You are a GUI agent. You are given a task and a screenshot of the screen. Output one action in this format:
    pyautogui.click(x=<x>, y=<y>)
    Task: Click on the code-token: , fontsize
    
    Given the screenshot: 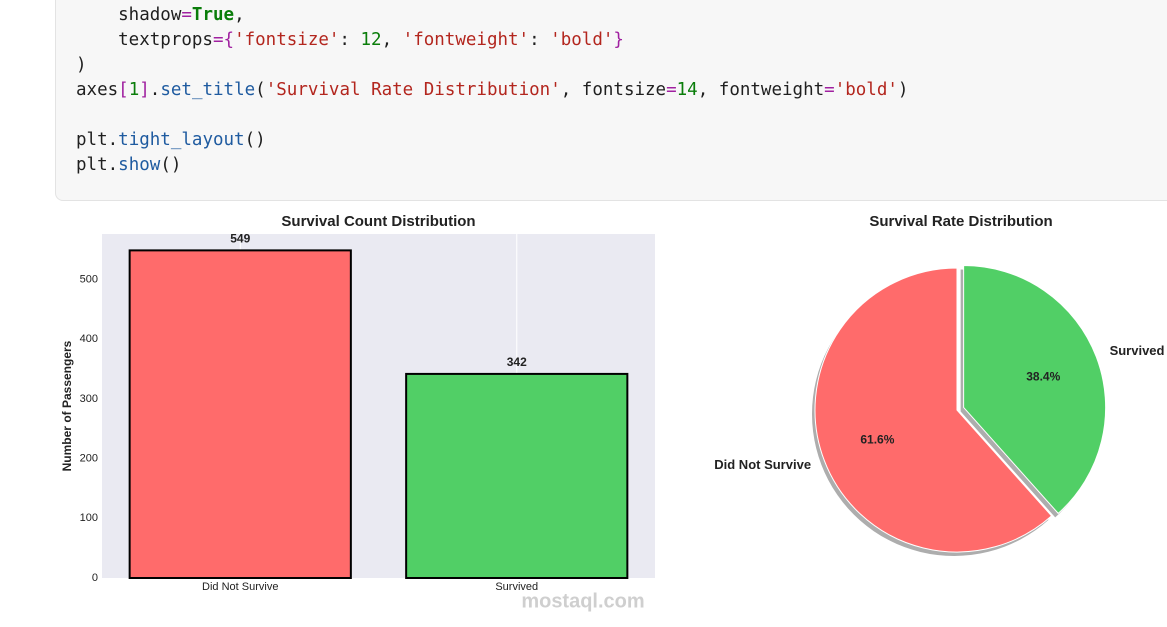 What is the action you would take?
    pyautogui.click(x=613, y=90)
    